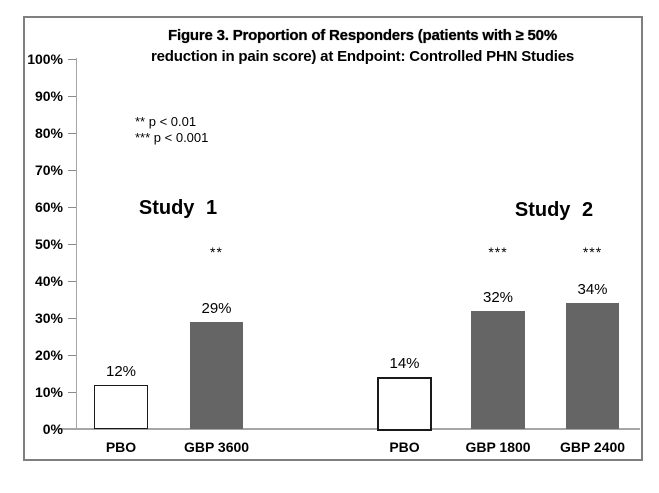 The width and height of the screenshot is (659, 493). Describe the element at coordinates (48, 133) in the screenshot. I see `y-axis-tick-label: 80%` at that location.